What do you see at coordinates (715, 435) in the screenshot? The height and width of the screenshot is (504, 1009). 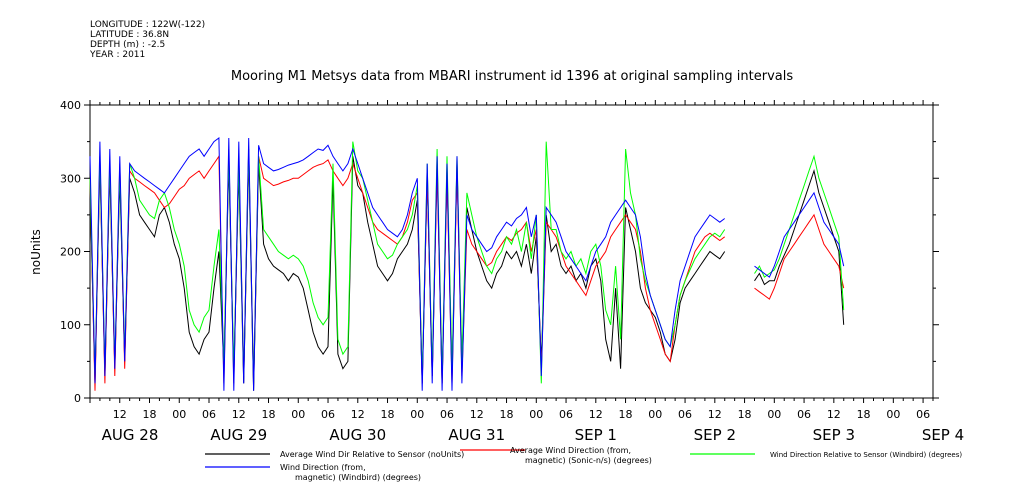 I see `date-label: SEP 2` at bounding box center [715, 435].